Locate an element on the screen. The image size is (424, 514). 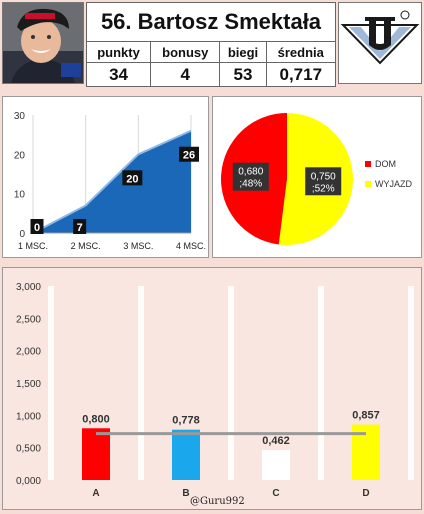
y-tick-label: 0,000 is located at coordinates (28, 481).